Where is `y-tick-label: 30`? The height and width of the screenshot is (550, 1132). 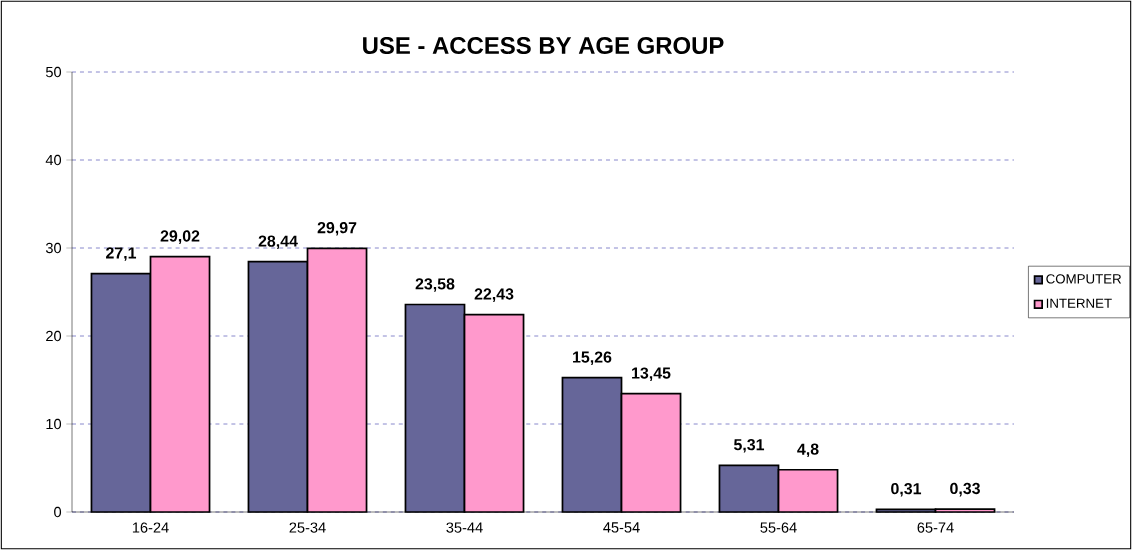 y-tick-label: 30 is located at coordinates (53, 248).